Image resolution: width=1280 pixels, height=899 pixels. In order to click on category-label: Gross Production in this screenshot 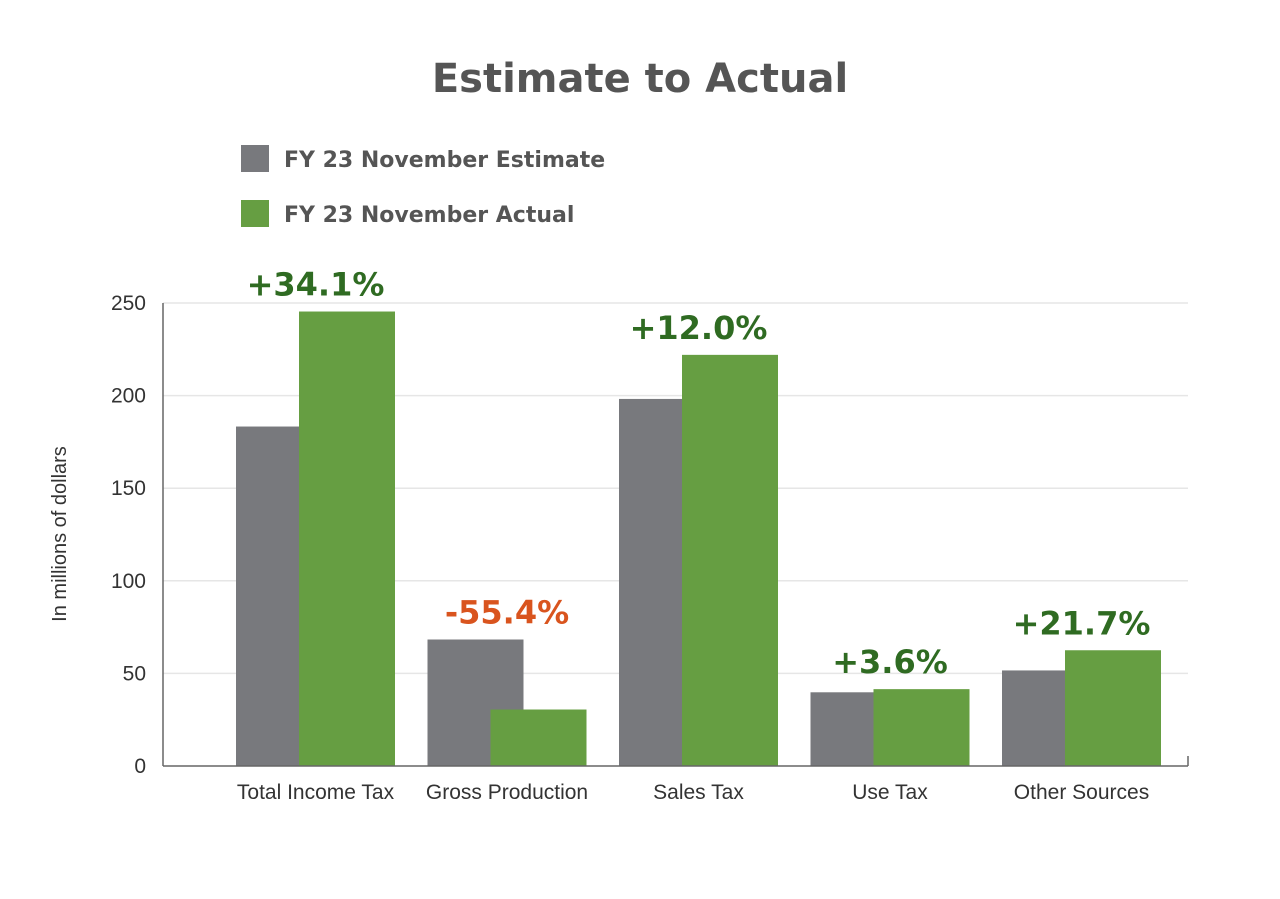, I will do `click(507, 792)`.